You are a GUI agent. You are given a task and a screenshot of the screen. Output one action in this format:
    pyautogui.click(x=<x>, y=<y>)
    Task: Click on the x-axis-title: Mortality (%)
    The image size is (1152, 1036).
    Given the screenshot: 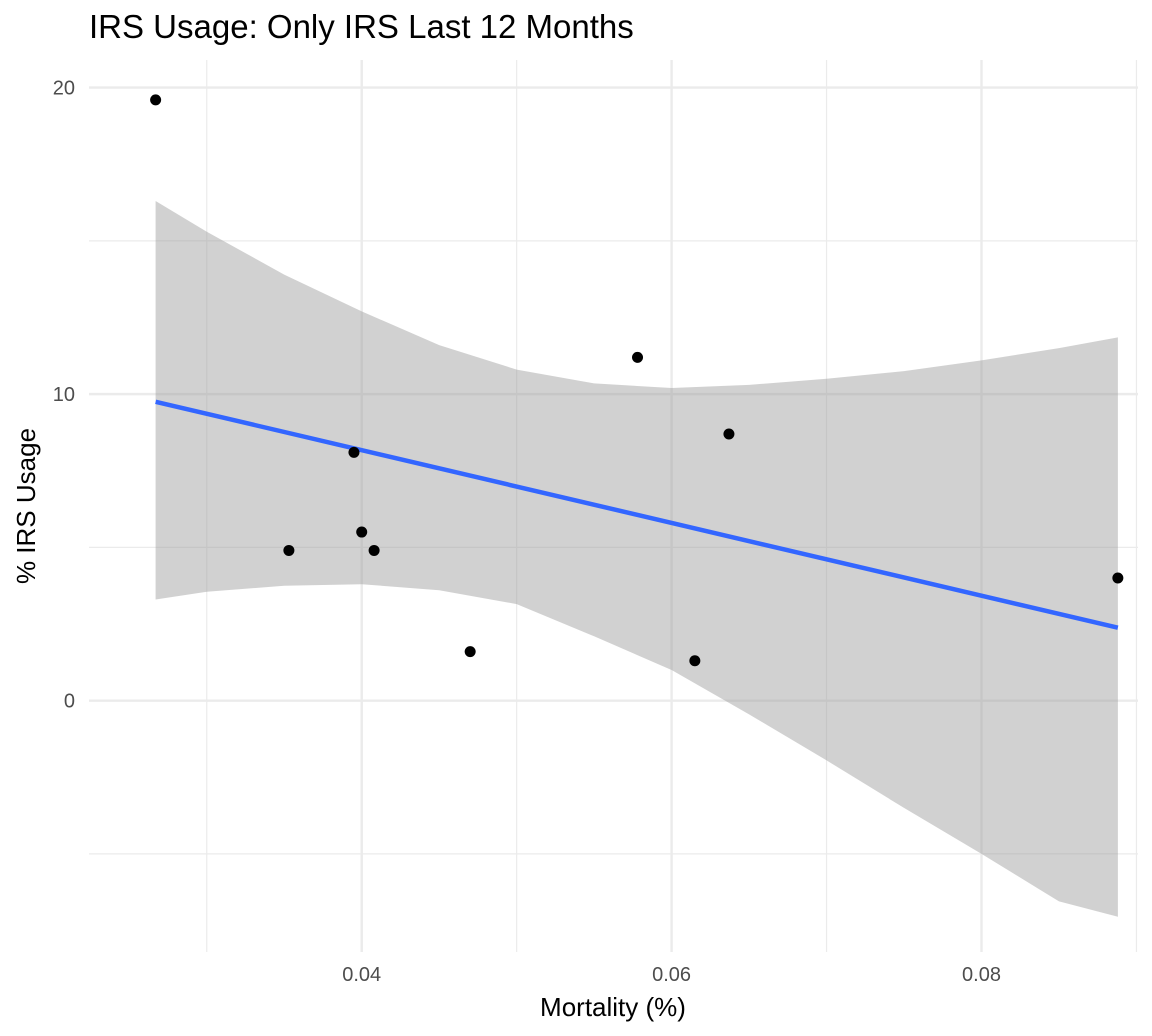 What is the action you would take?
    pyautogui.click(x=613, y=1007)
    